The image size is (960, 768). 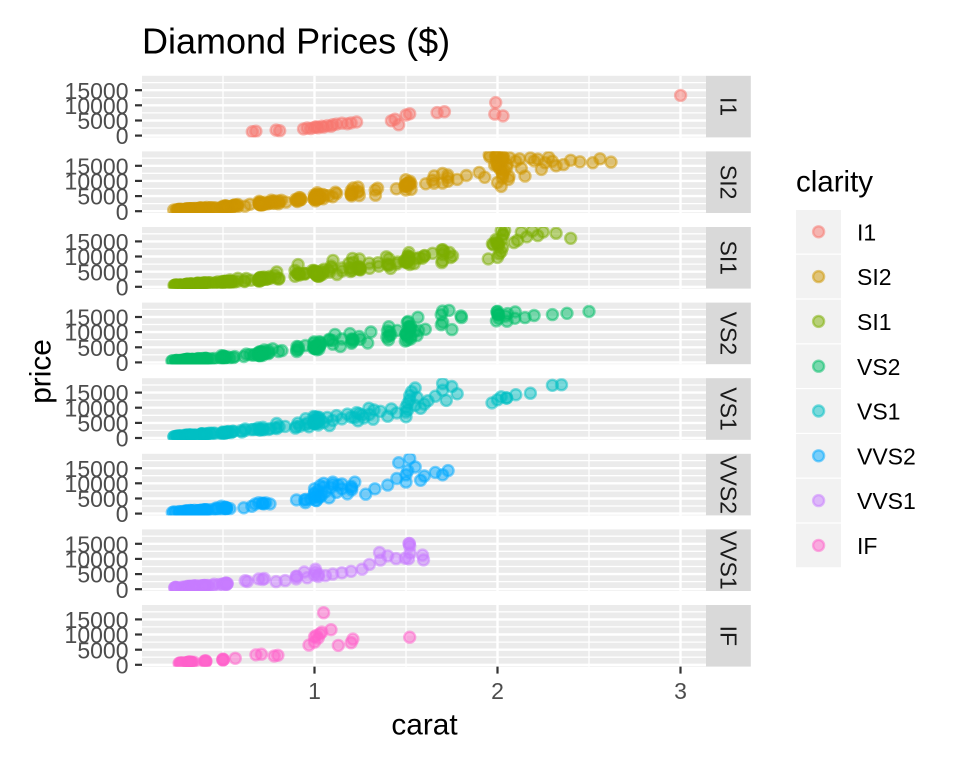 What do you see at coordinates (680, 691) in the screenshot?
I see `svg-text: 3` at bounding box center [680, 691].